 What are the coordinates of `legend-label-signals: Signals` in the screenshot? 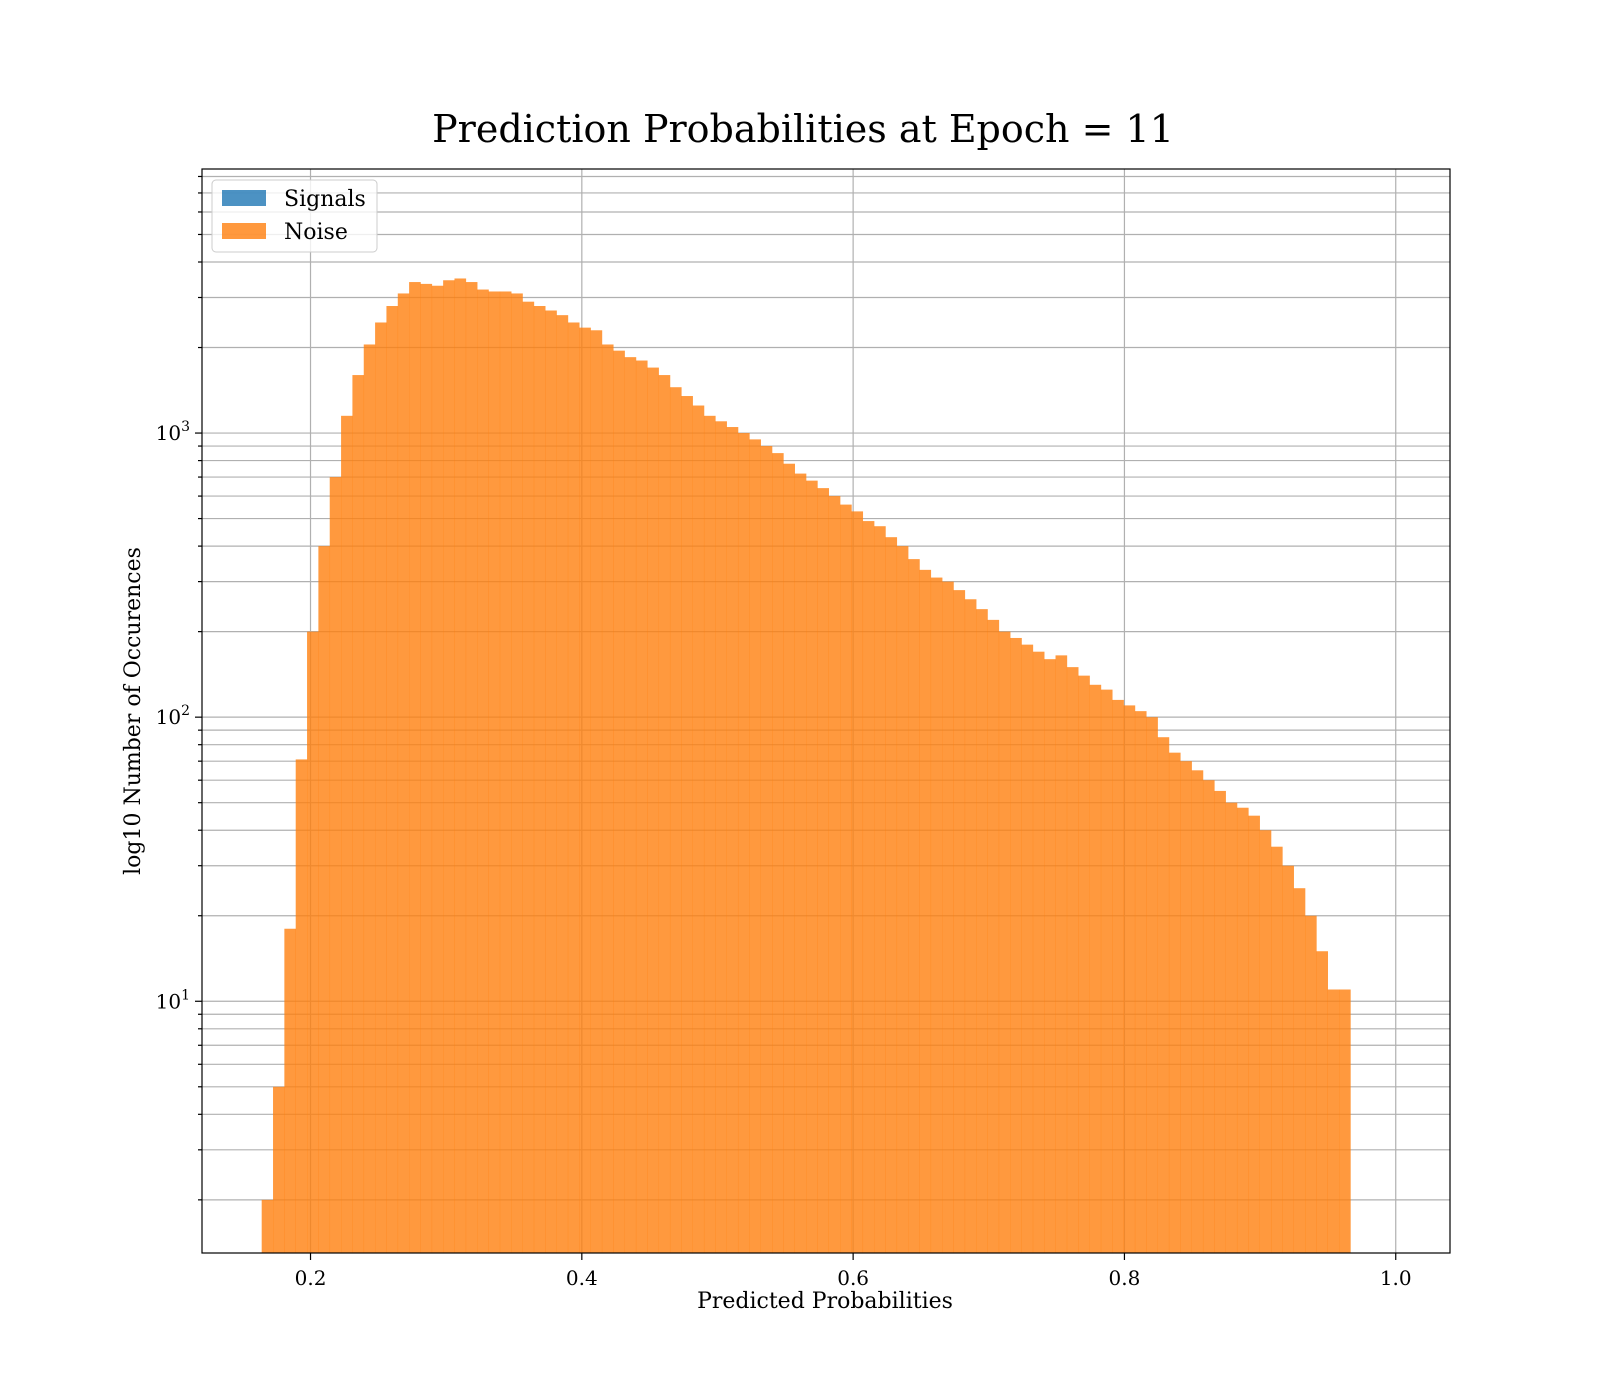 It's located at (325, 199).